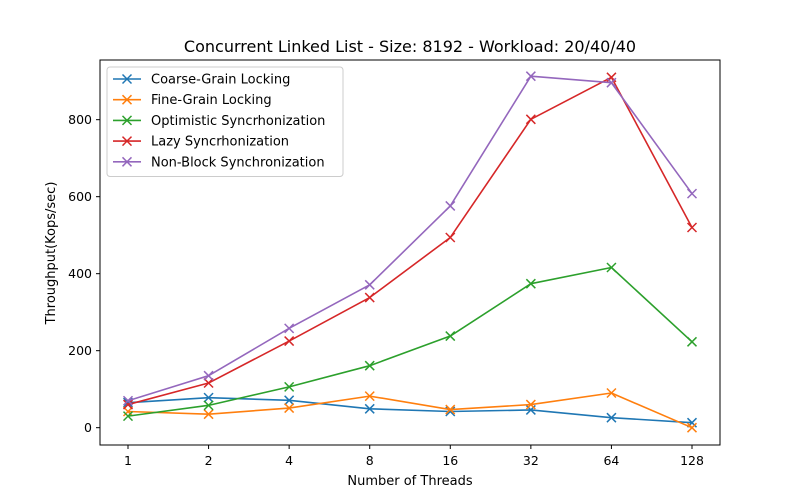  I want to click on y-tick-label: 600, so click(80, 196).